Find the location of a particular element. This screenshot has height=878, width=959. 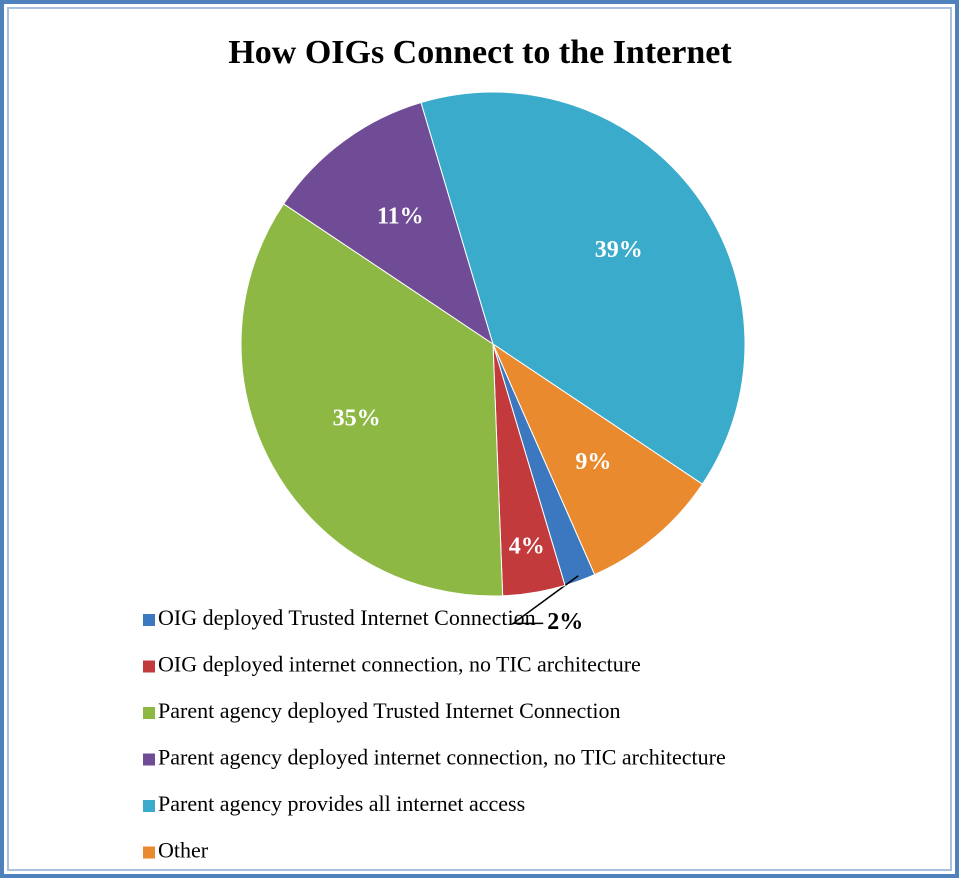

leader-line is located at coordinates (544, 600).